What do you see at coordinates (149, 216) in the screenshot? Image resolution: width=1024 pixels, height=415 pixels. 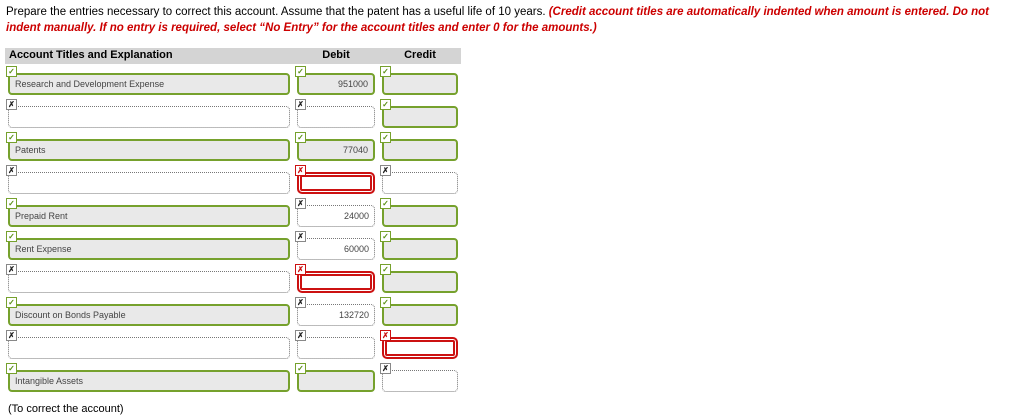 I see `account-title-input: Prepaid Rent` at bounding box center [149, 216].